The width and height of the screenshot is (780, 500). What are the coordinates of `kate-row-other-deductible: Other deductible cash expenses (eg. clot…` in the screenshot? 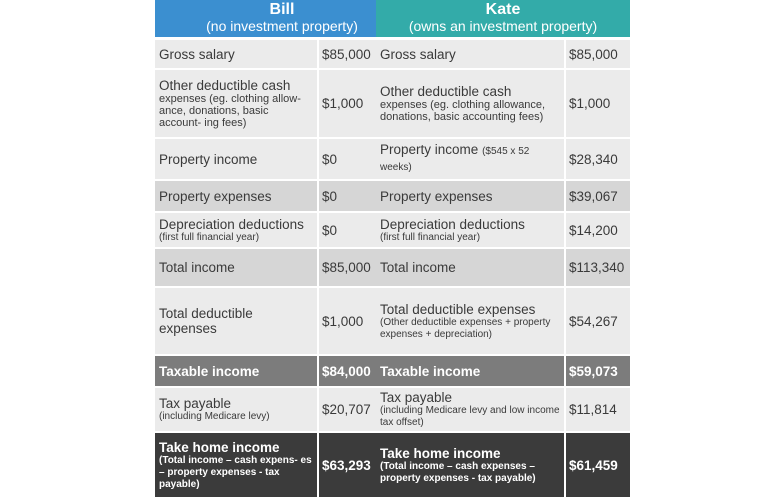 It's located at (503, 103).